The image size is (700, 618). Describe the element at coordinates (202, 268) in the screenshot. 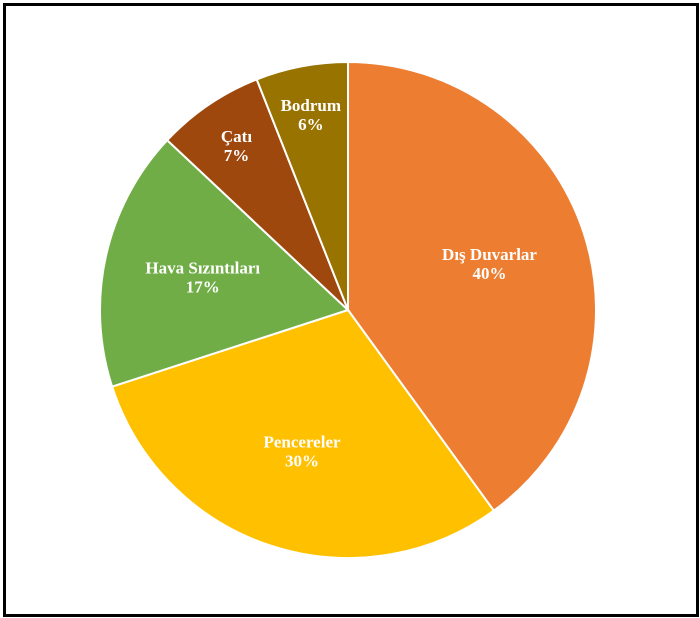

I see `slice-name: Hava Sızıntıları` at that location.